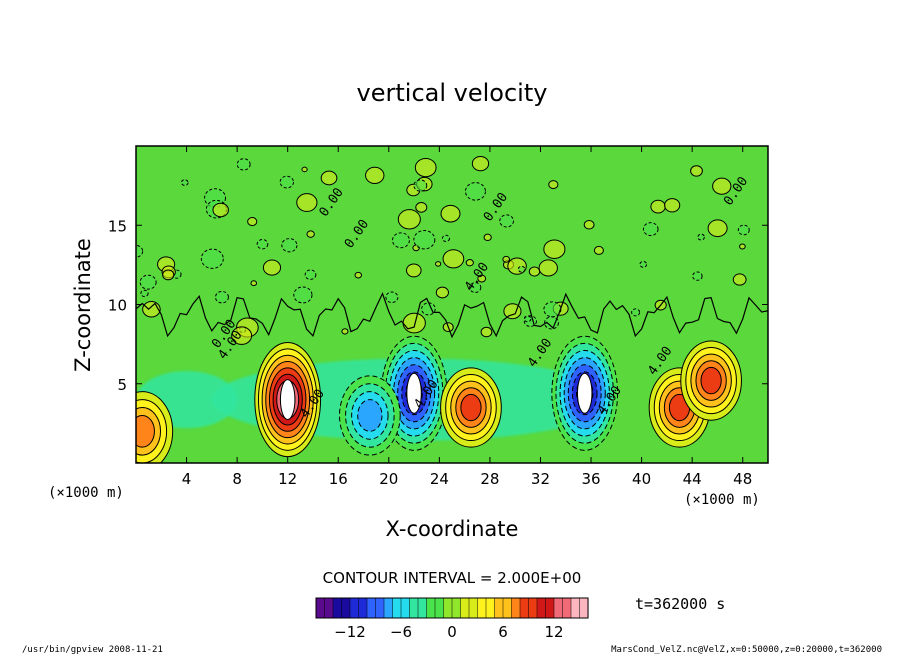 This screenshot has width=904, height=654. What do you see at coordinates (83, 305) in the screenshot?
I see `y-axis-label: Z-coordinate` at bounding box center [83, 305].